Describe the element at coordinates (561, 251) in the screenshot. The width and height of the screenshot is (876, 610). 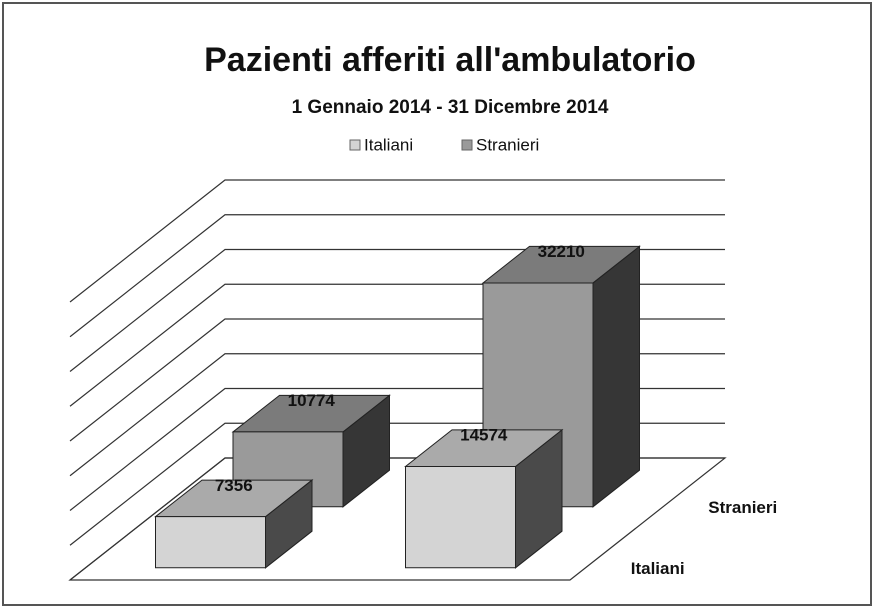
I see `data-label: 32210` at that location.